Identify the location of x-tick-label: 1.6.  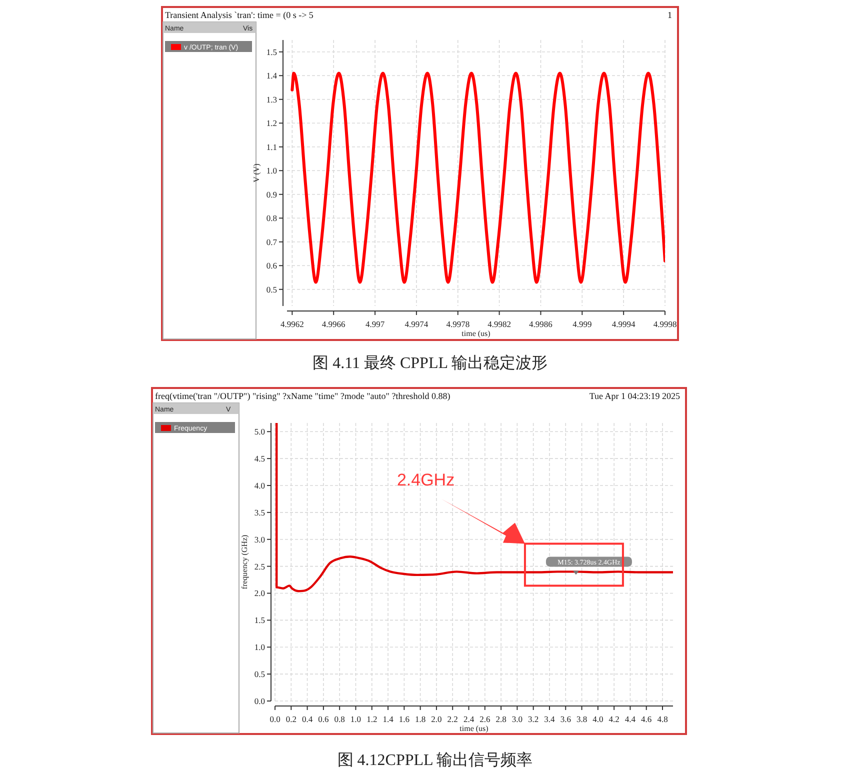
(404, 719).